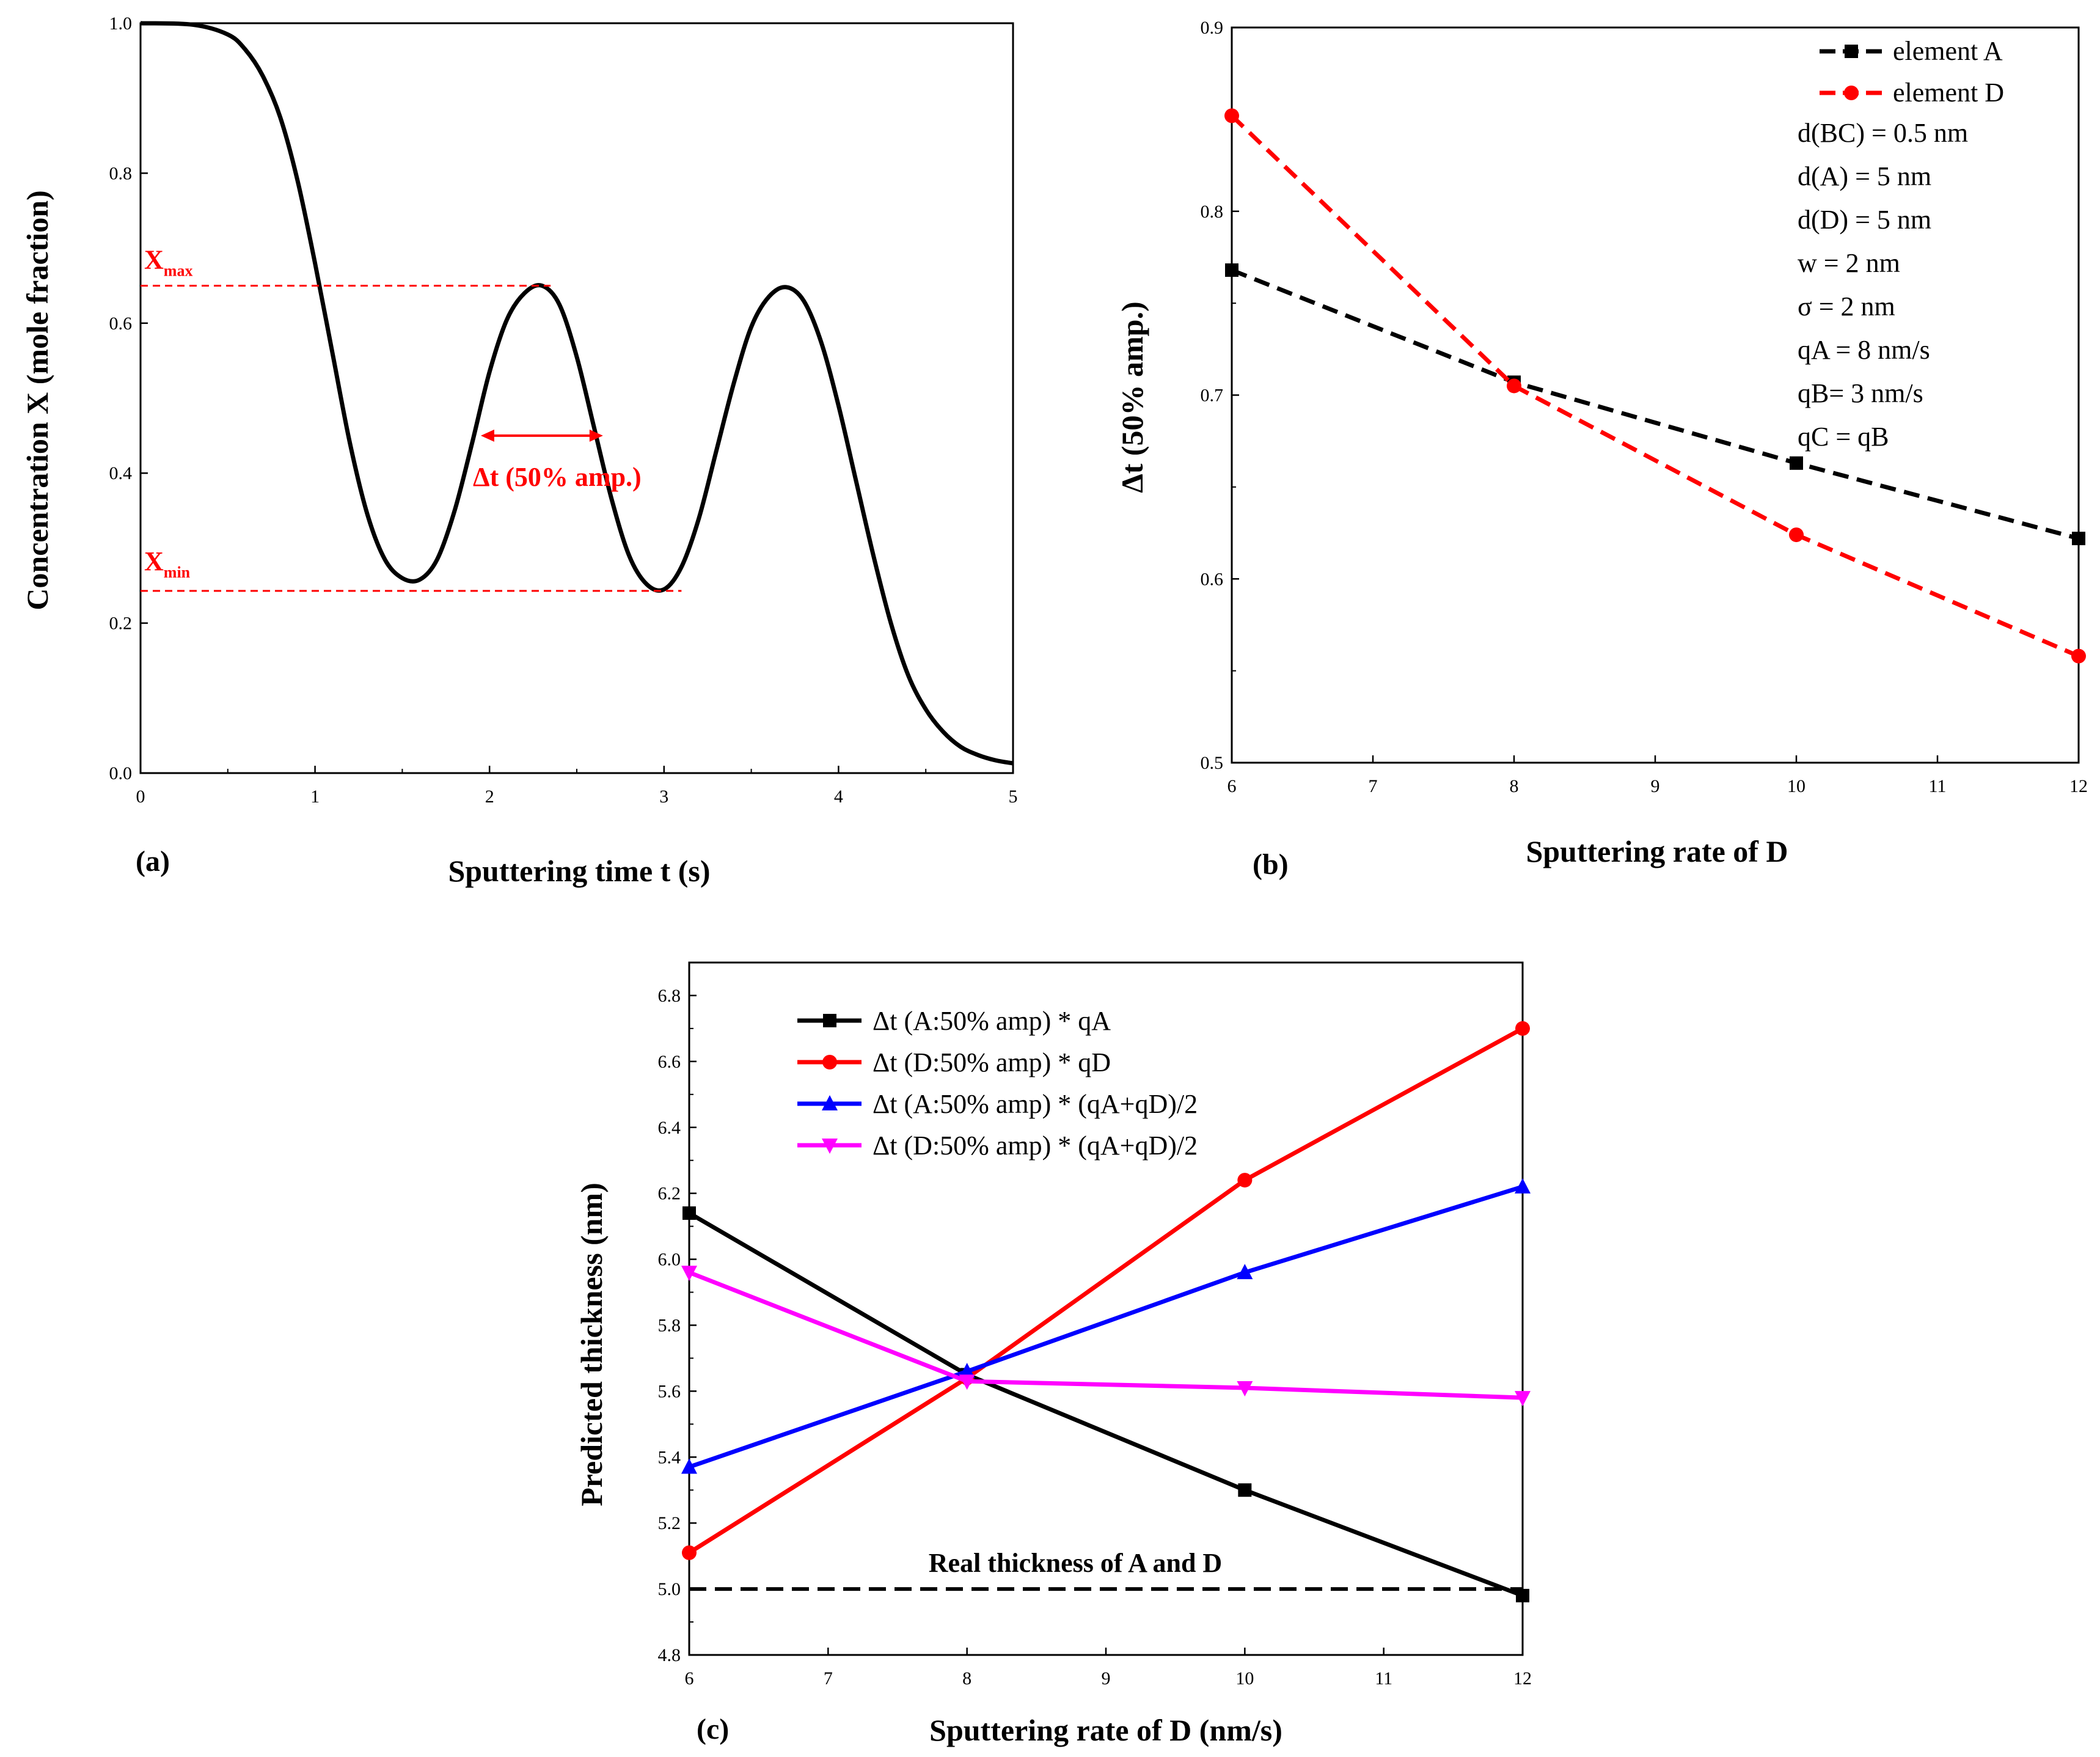 The height and width of the screenshot is (1757, 2100). I want to click on panel-b-y-tick-label: 0.6, so click(1213, 579).